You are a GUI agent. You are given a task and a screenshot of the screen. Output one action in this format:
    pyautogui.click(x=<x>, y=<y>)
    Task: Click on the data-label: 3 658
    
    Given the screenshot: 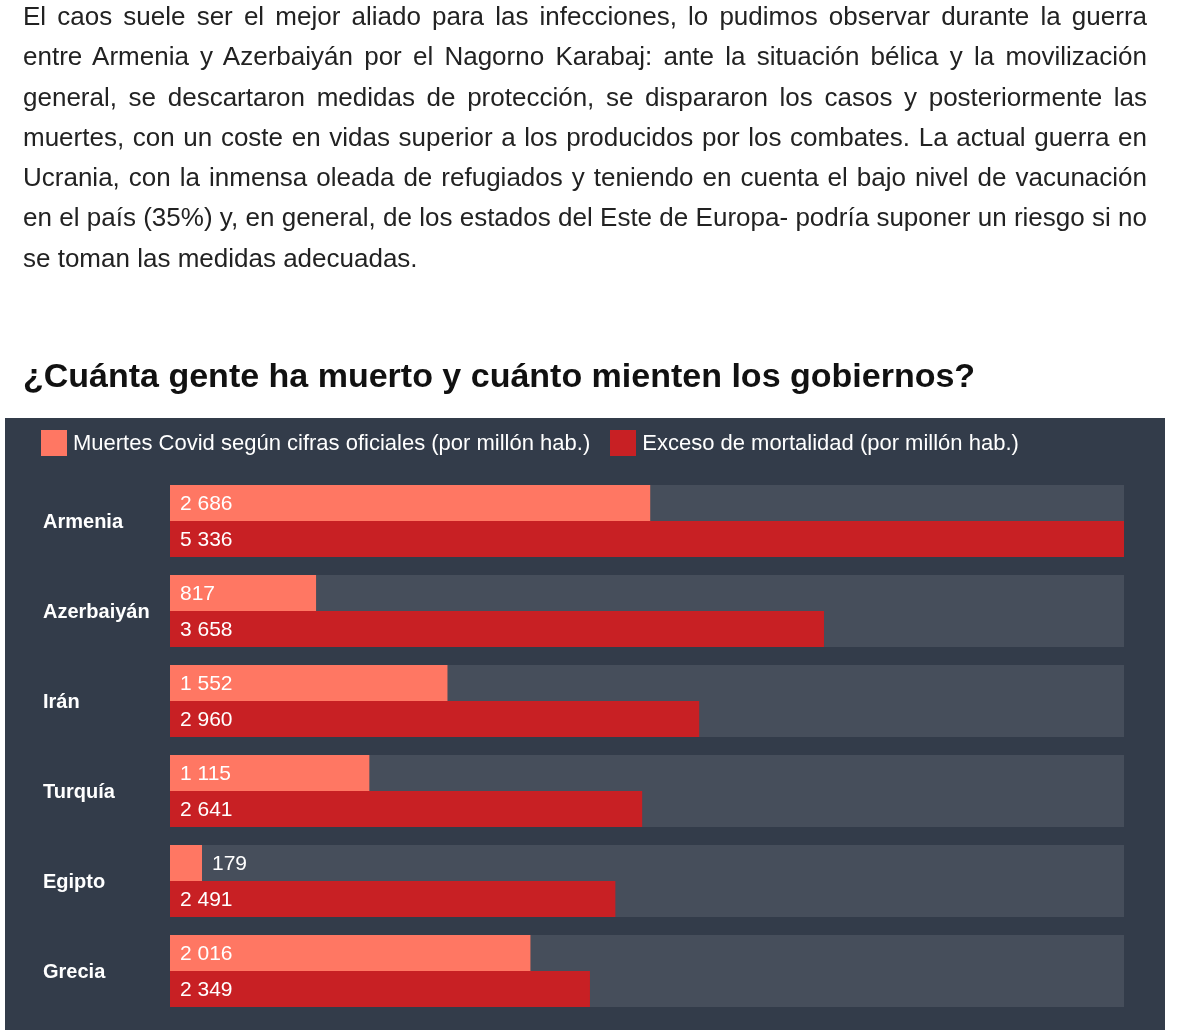 What is the action you would take?
    pyautogui.click(x=206, y=628)
    